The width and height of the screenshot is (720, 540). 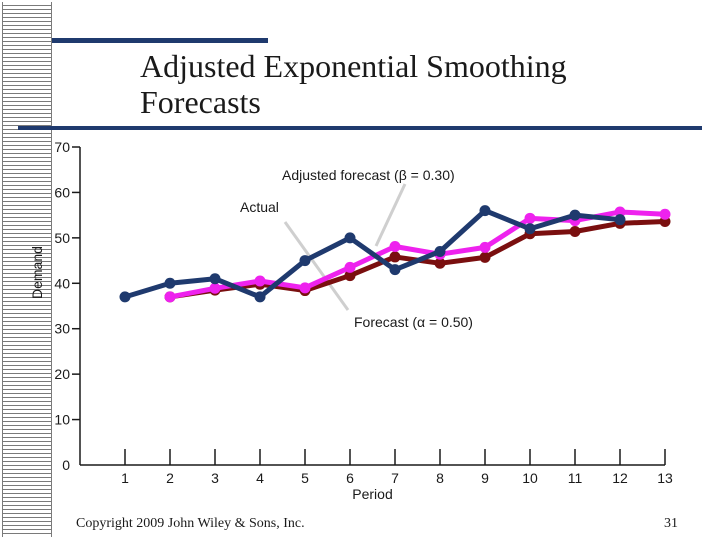 I want to click on slide-title: Adjusted Exponential Smoothing Forecasts, so click(x=420, y=84).